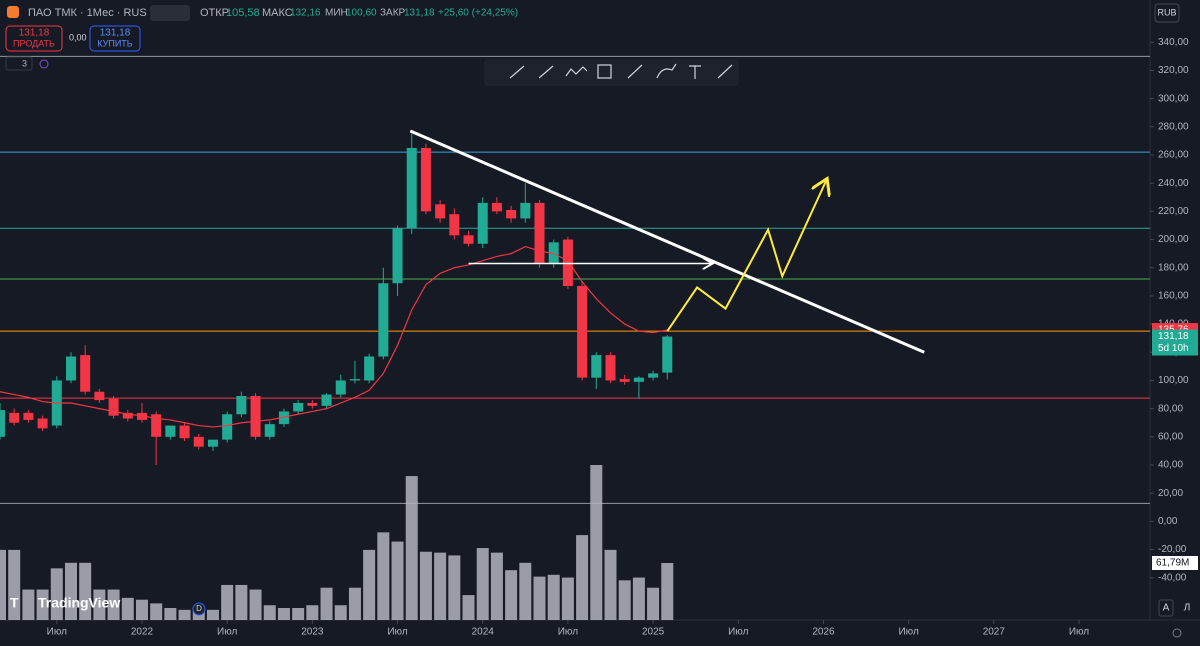 The image size is (1200, 646). Describe the element at coordinates (1173, 155) in the screenshot. I see `y-tick-label: 260,00` at that location.